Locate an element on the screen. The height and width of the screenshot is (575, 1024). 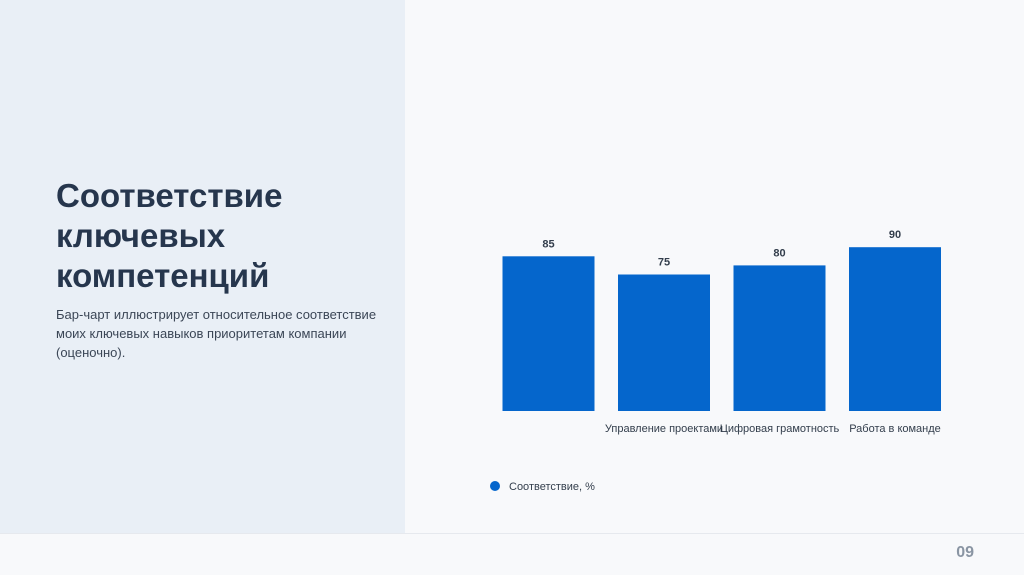
page-title: Соответствие ключевых компетенций is located at coordinates (169, 235).